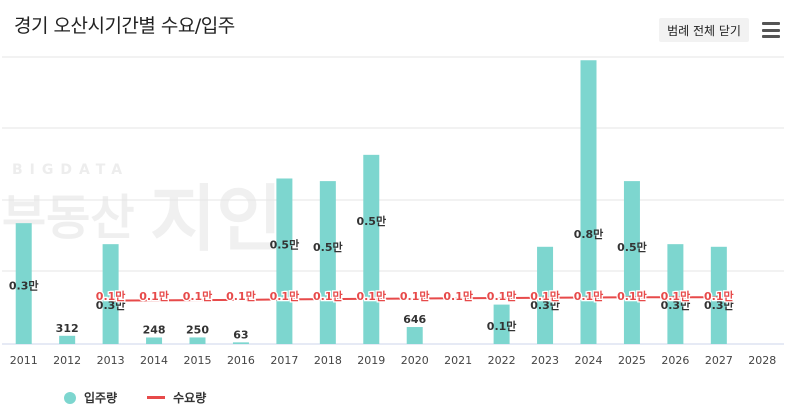  What do you see at coordinates (632, 360) in the screenshot?
I see `x-tick-2025: 2025` at bounding box center [632, 360].